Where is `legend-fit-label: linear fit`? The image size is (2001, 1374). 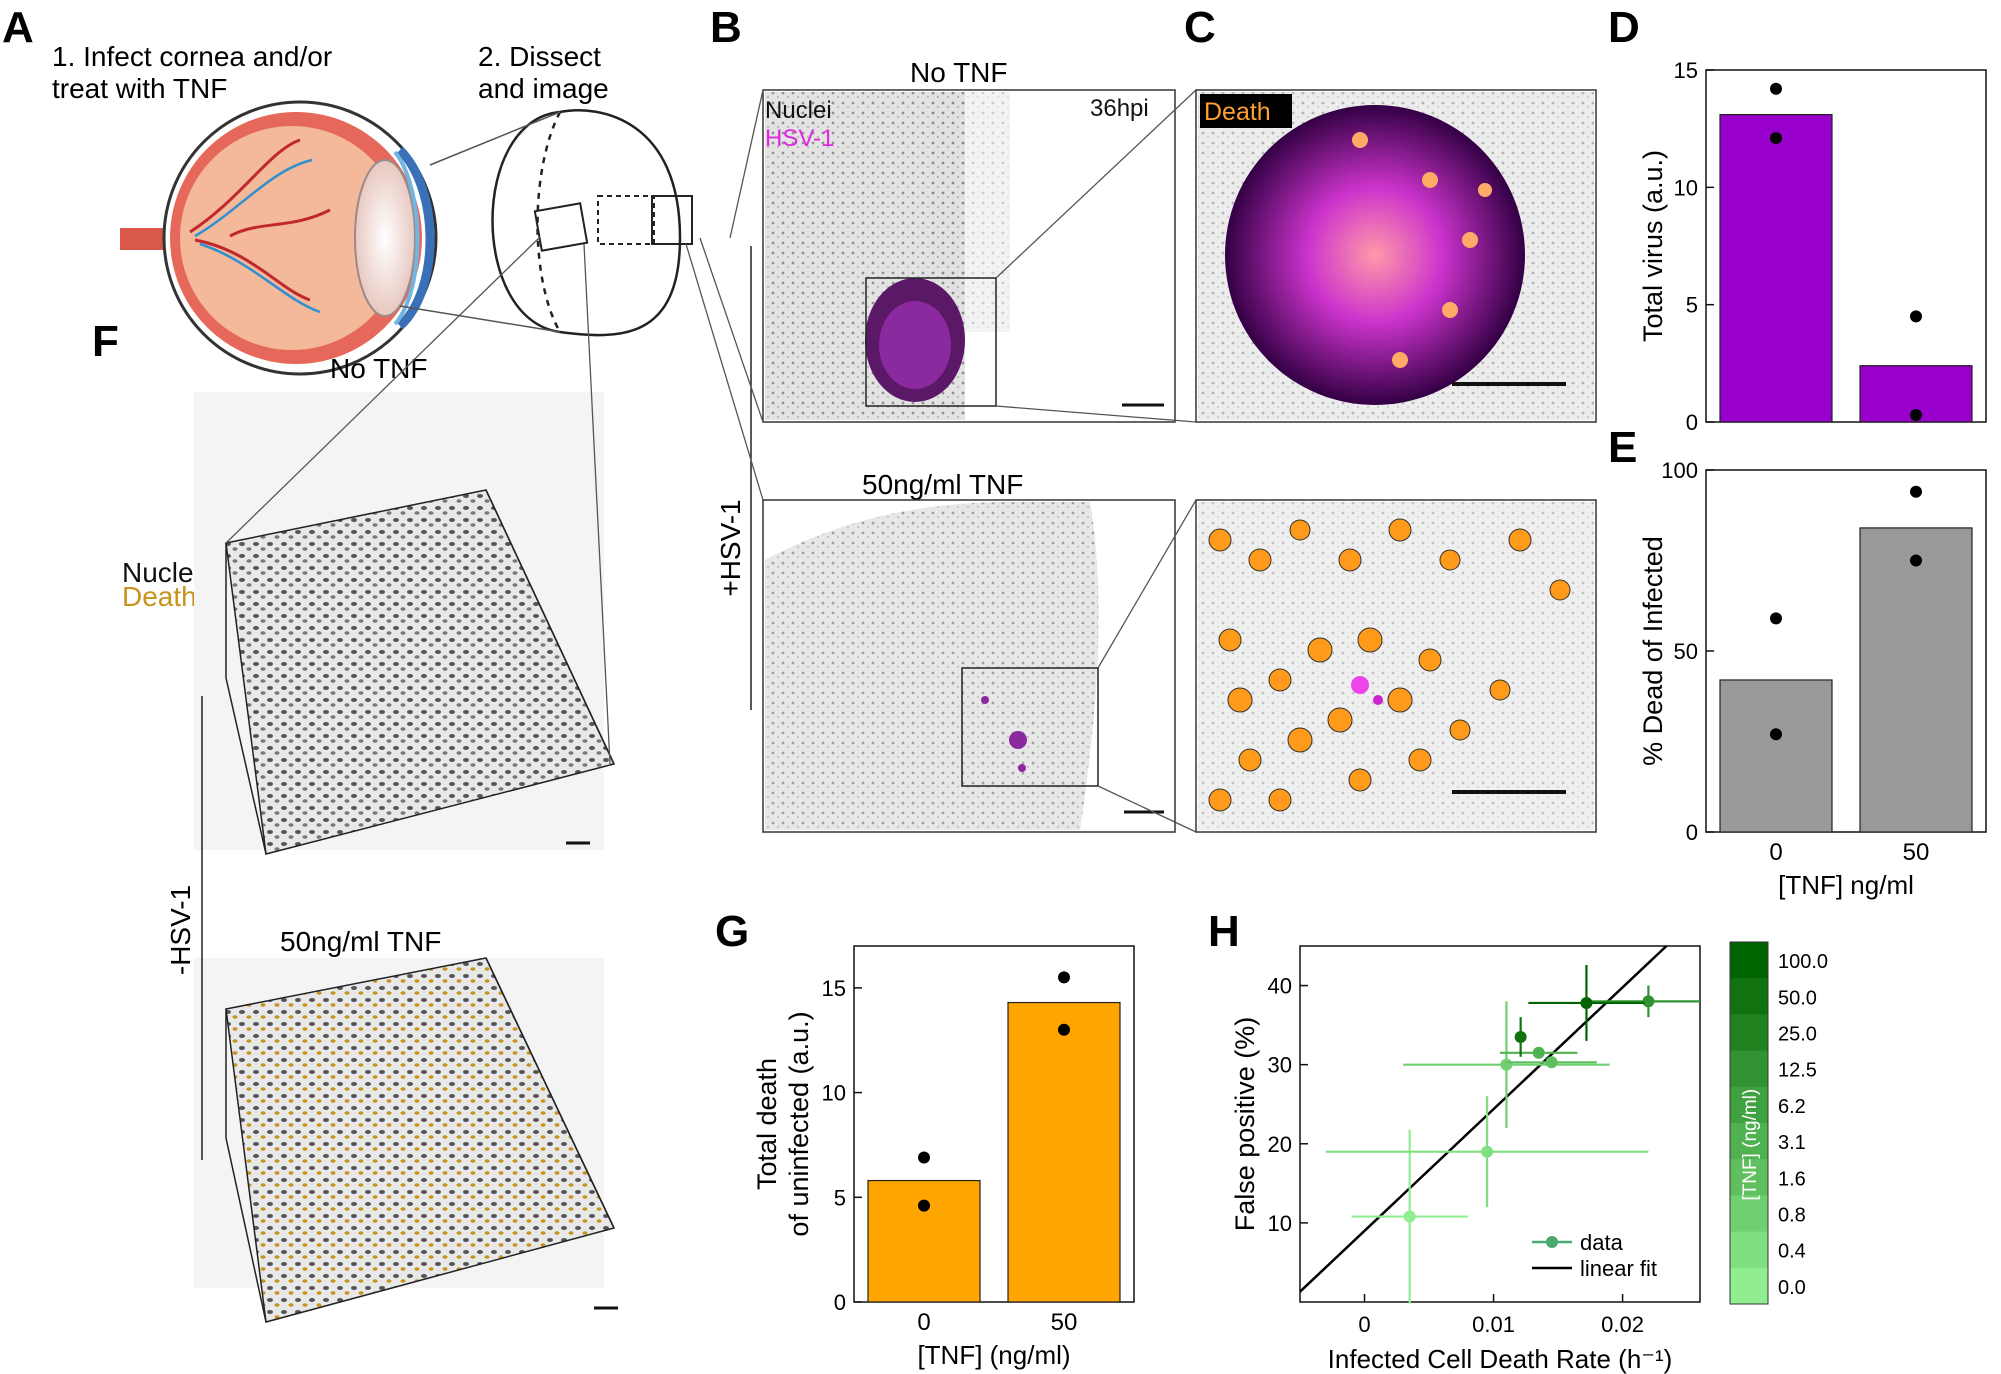 legend-fit-label: linear fit is located at coordinates (1618, 1268).